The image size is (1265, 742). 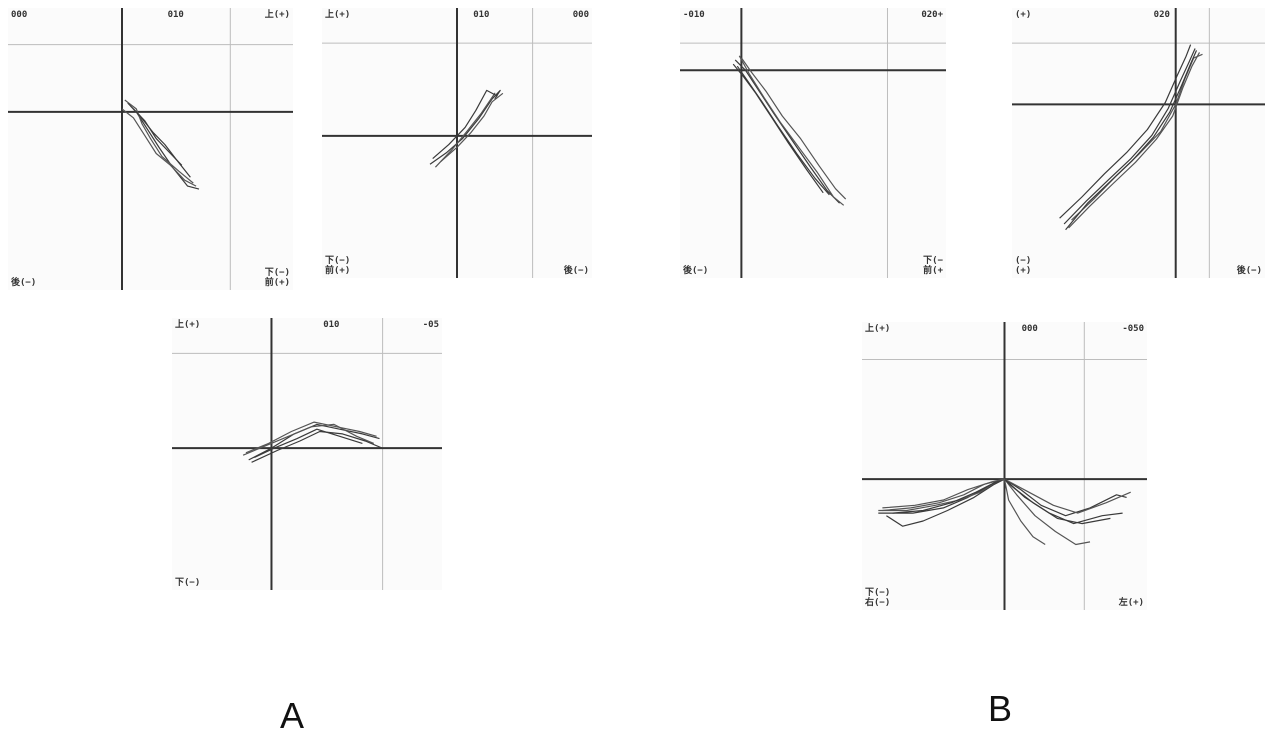 I want to click on chart-panel-b-1: -010 020+ 下(− 前(+ 後(−), so click(x=813, y=143).